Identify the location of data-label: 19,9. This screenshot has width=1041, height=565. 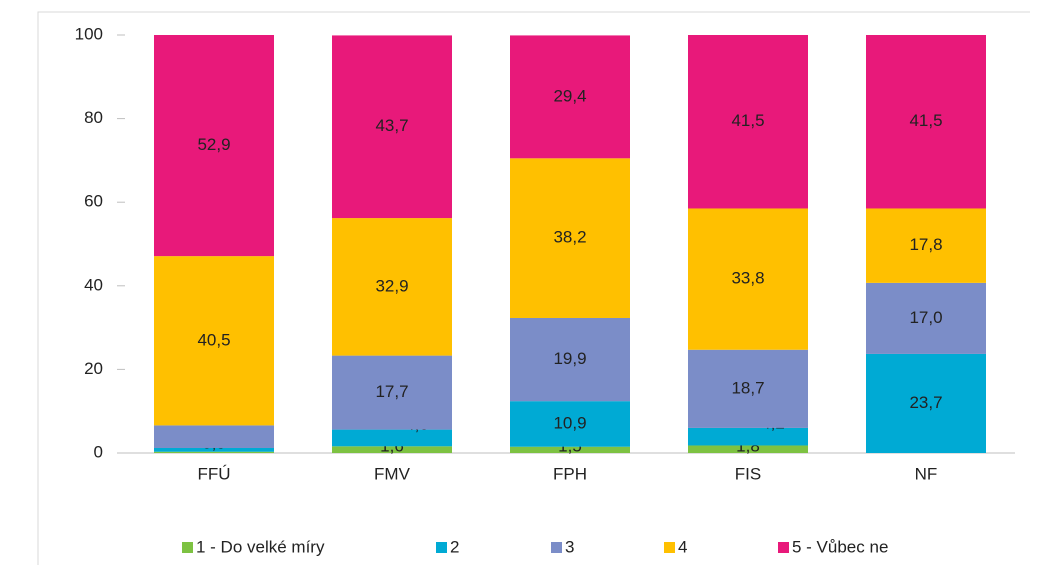
(569, 358).